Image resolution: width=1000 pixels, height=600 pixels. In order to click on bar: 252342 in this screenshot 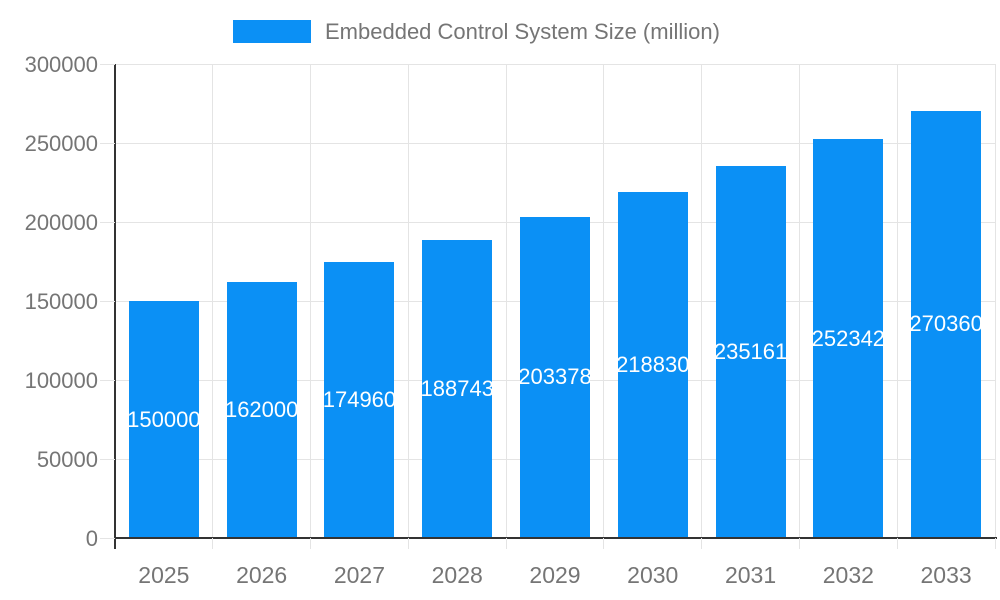, I will do `click(848, 338)`.